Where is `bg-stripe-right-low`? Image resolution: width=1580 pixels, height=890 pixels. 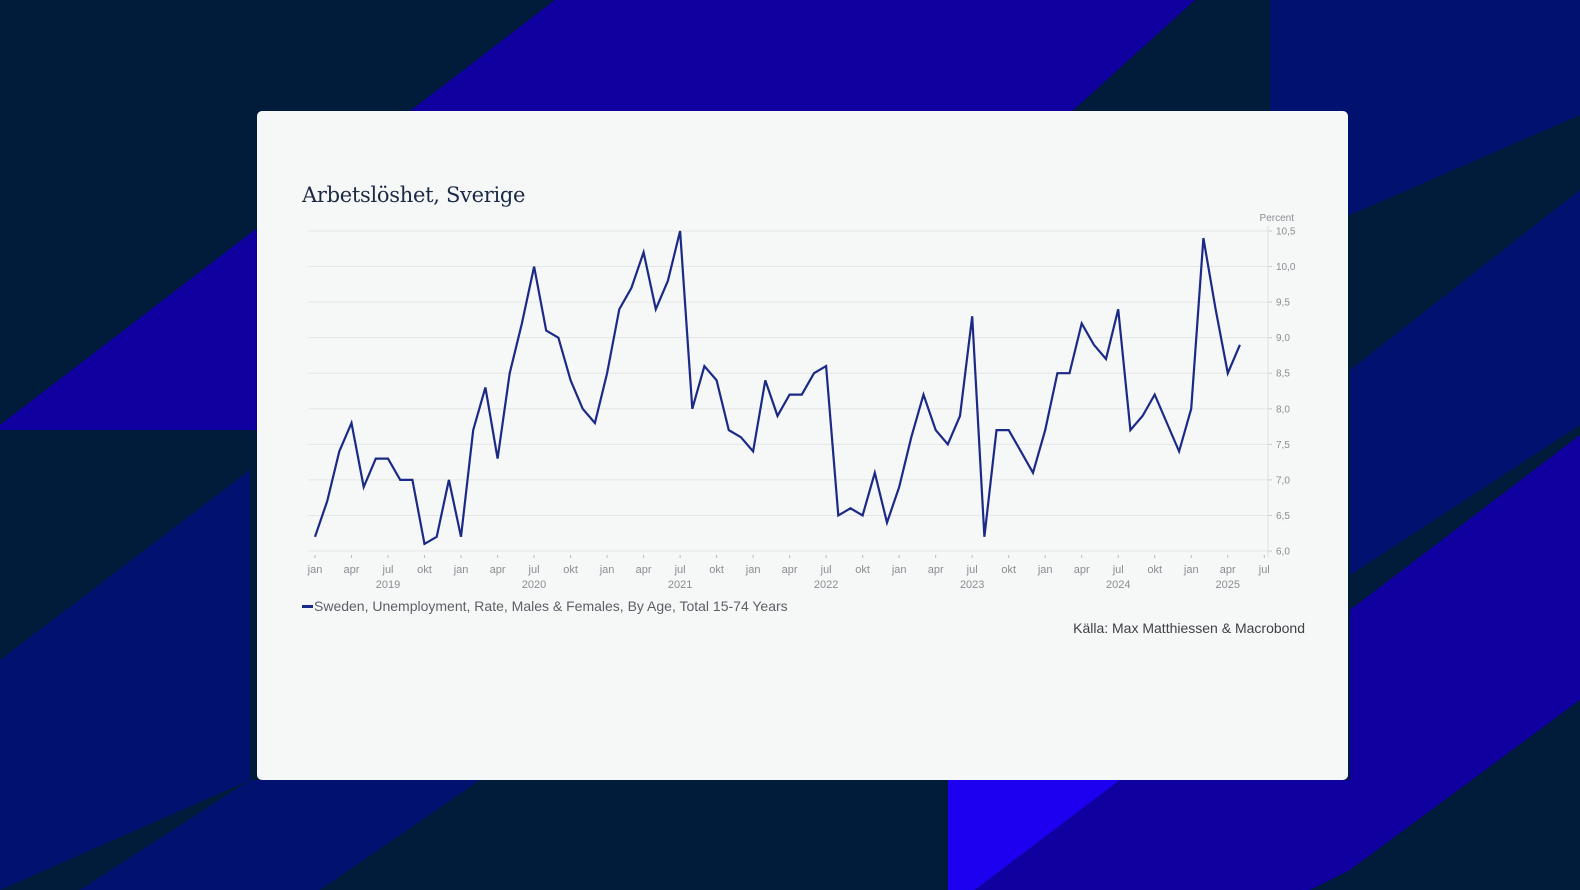
bg-stripe-right-low is located at coordinates (1465, 652).